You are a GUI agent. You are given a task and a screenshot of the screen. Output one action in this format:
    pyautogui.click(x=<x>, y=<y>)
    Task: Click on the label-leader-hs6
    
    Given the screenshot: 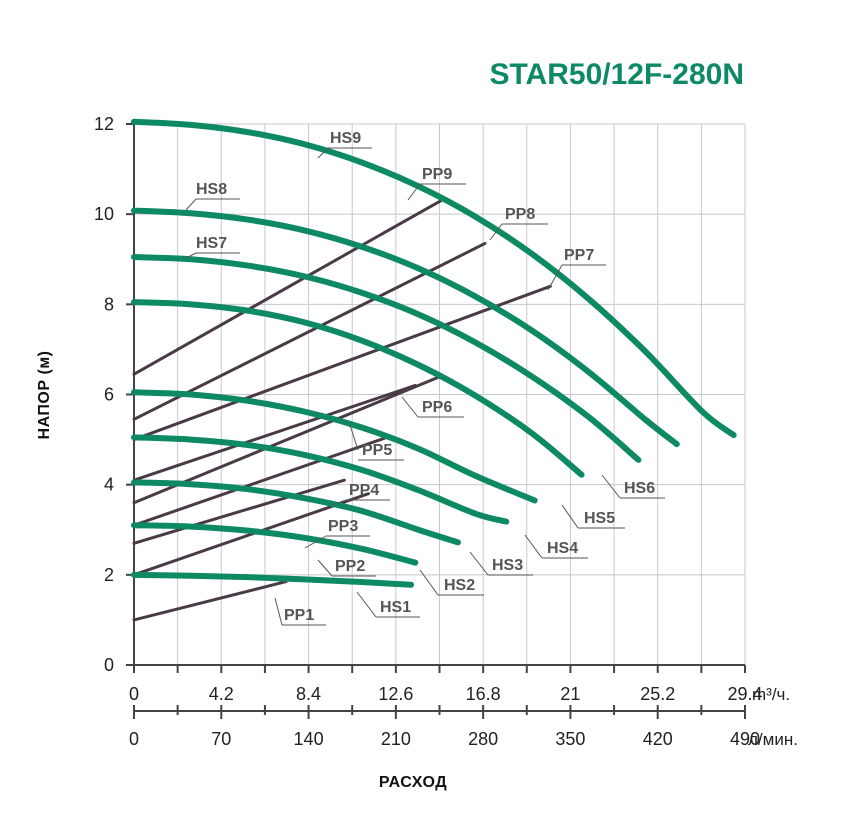 What is the action you would take?
    pyautogui.click(x=611, y=486)
    